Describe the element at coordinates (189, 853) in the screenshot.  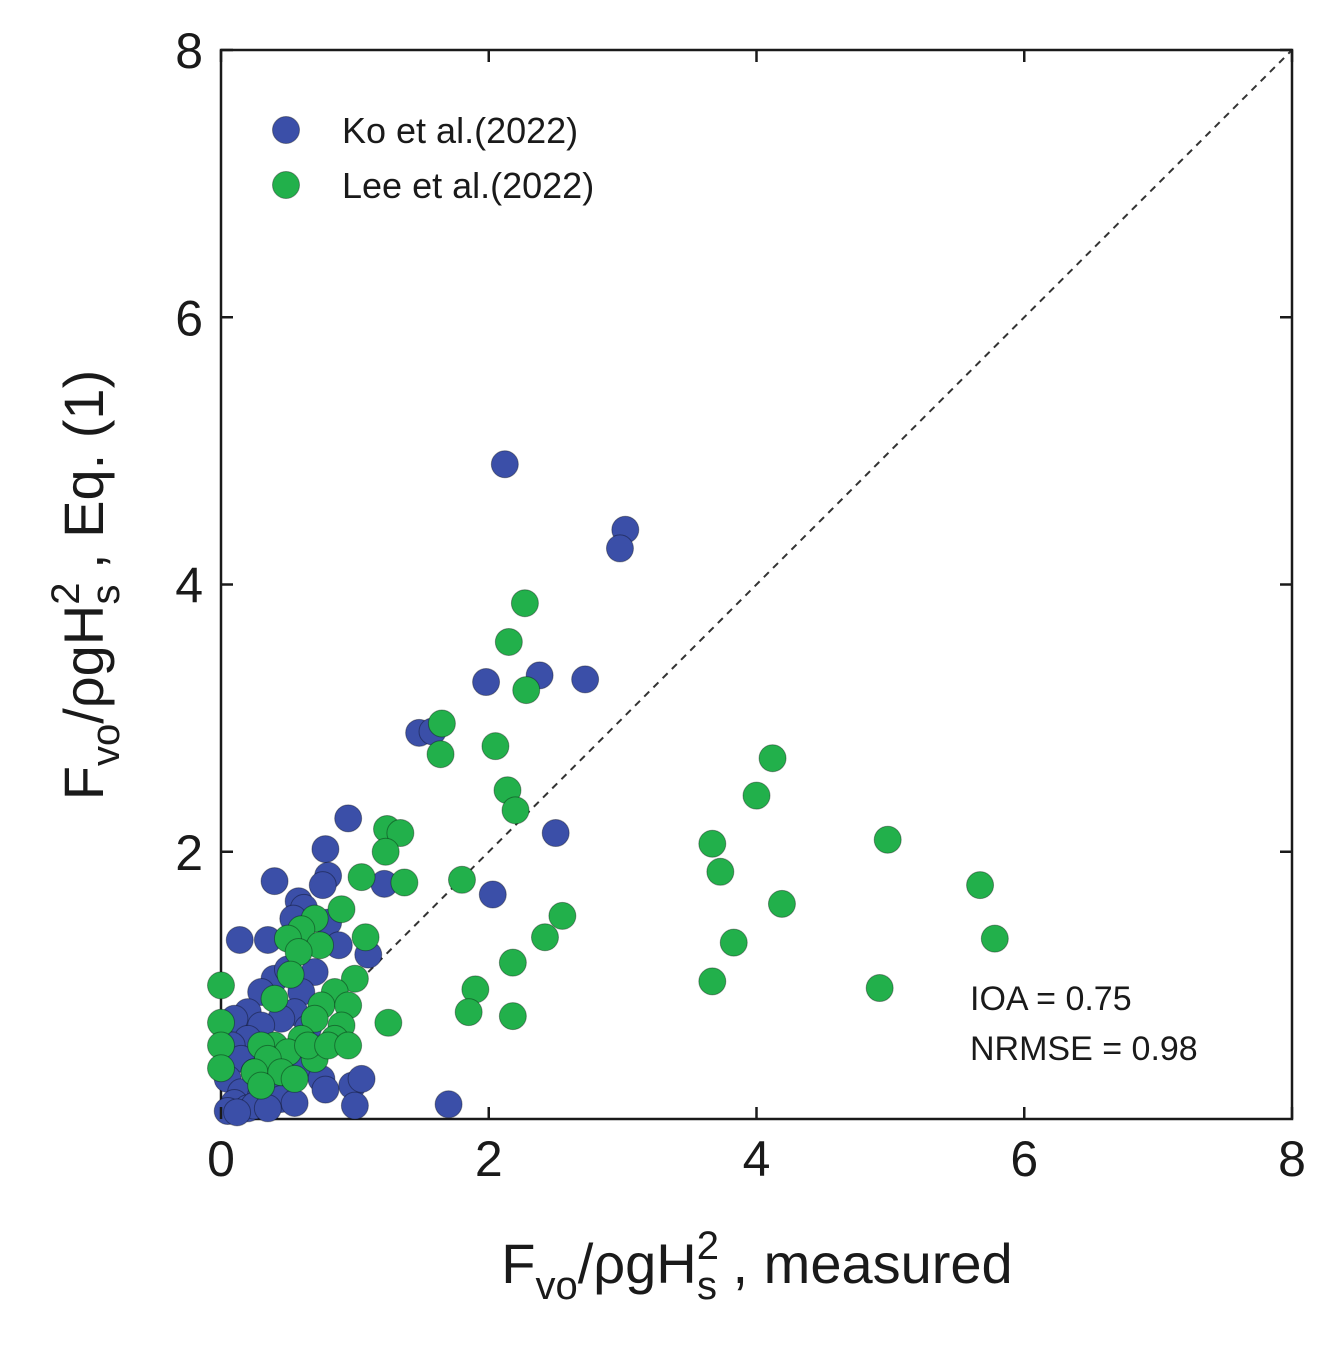
I see `y-tick-label-0: 2` at that location.